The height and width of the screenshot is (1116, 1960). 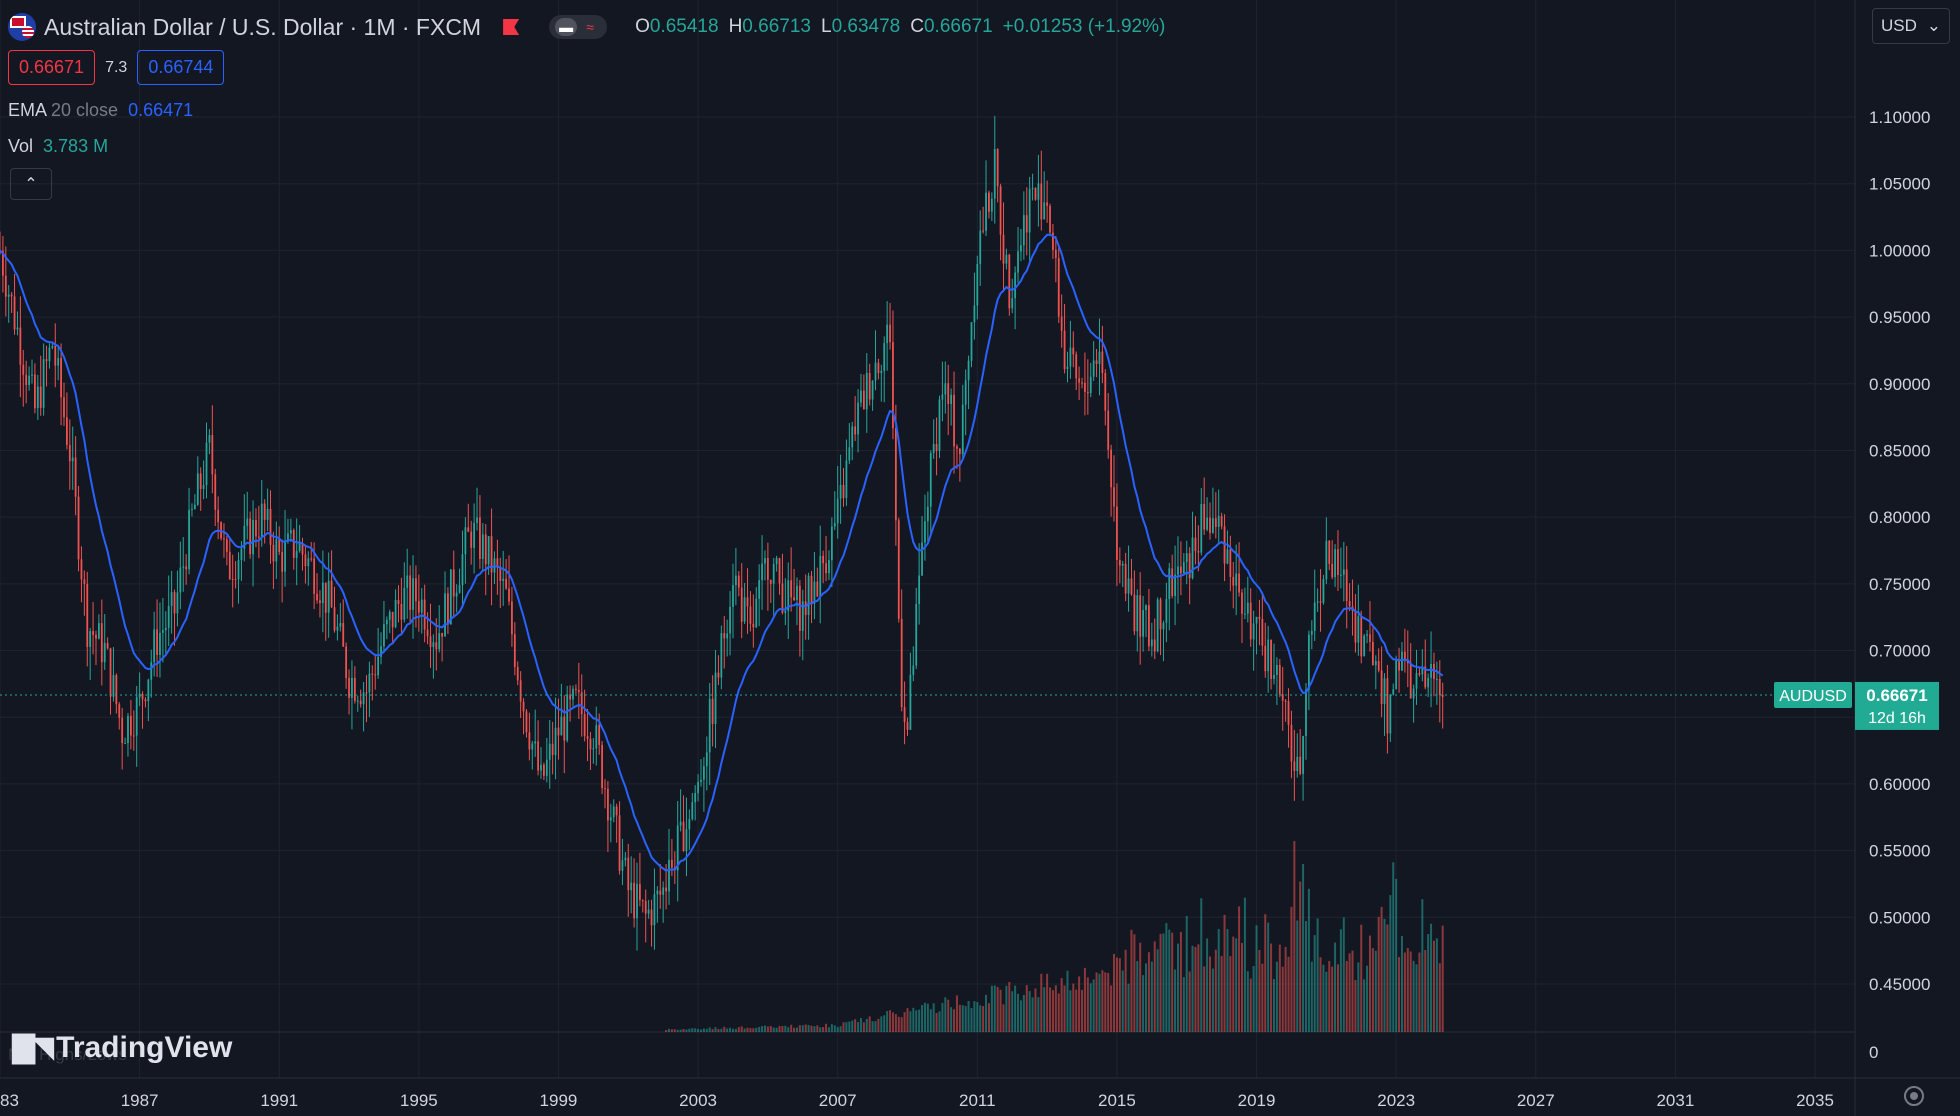 I want to click on ema-legend: EMA 20 close 0.66471, so click(x=101, y=110).